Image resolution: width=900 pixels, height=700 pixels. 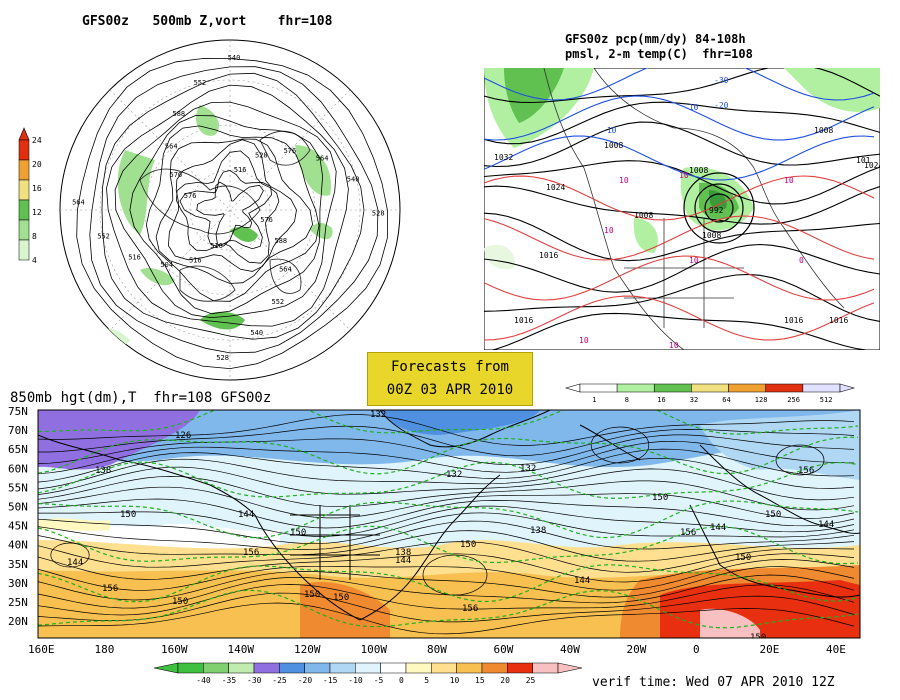 I want to click on temperature-label: 0, so click(x=801, y=260).